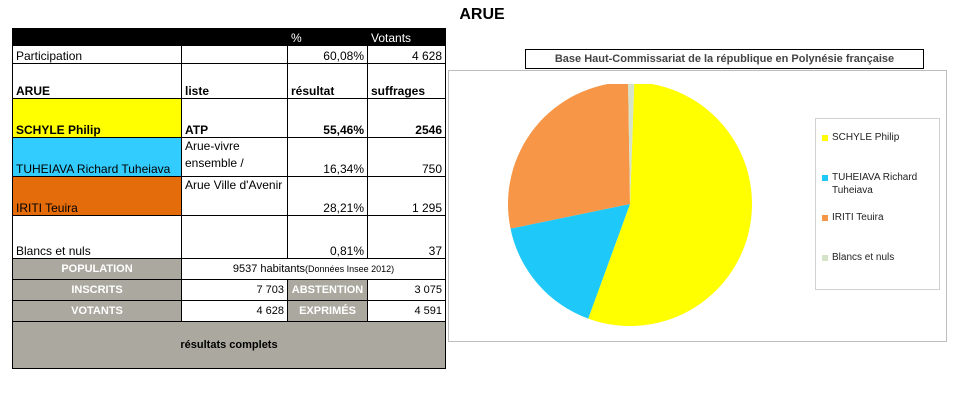 The image size is (964, 410). Describe the element at coordinates (97, 269) in the screenshot. I see `population-label: POPULATION` at that location.